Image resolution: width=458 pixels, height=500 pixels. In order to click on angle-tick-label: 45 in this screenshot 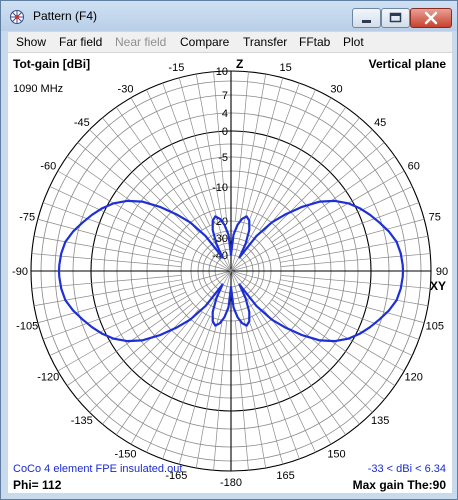, I will do `click(380, 123)`.